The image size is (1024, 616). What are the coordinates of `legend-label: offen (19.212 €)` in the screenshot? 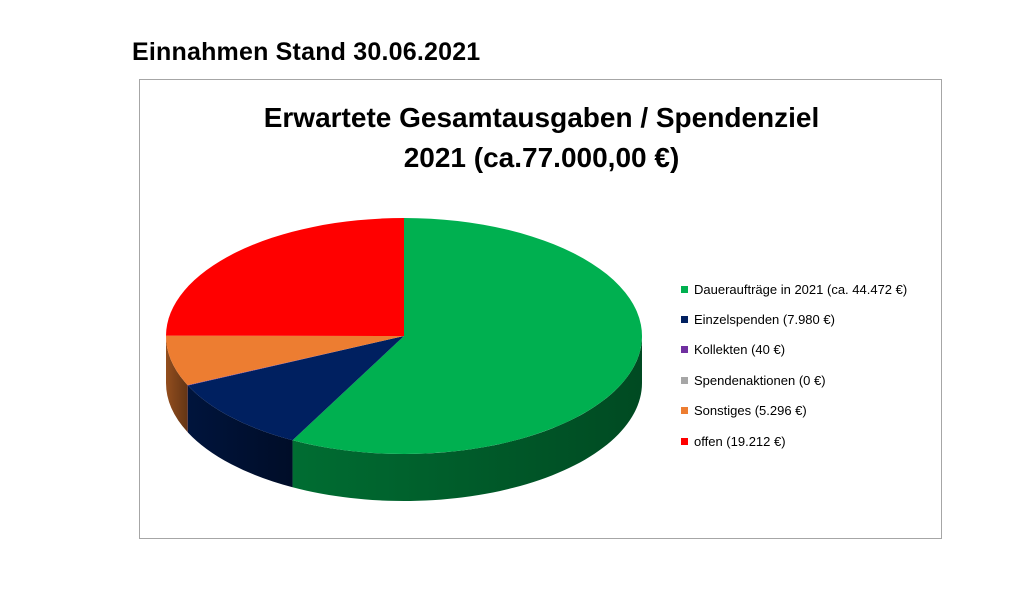 It's located at (740, 441).